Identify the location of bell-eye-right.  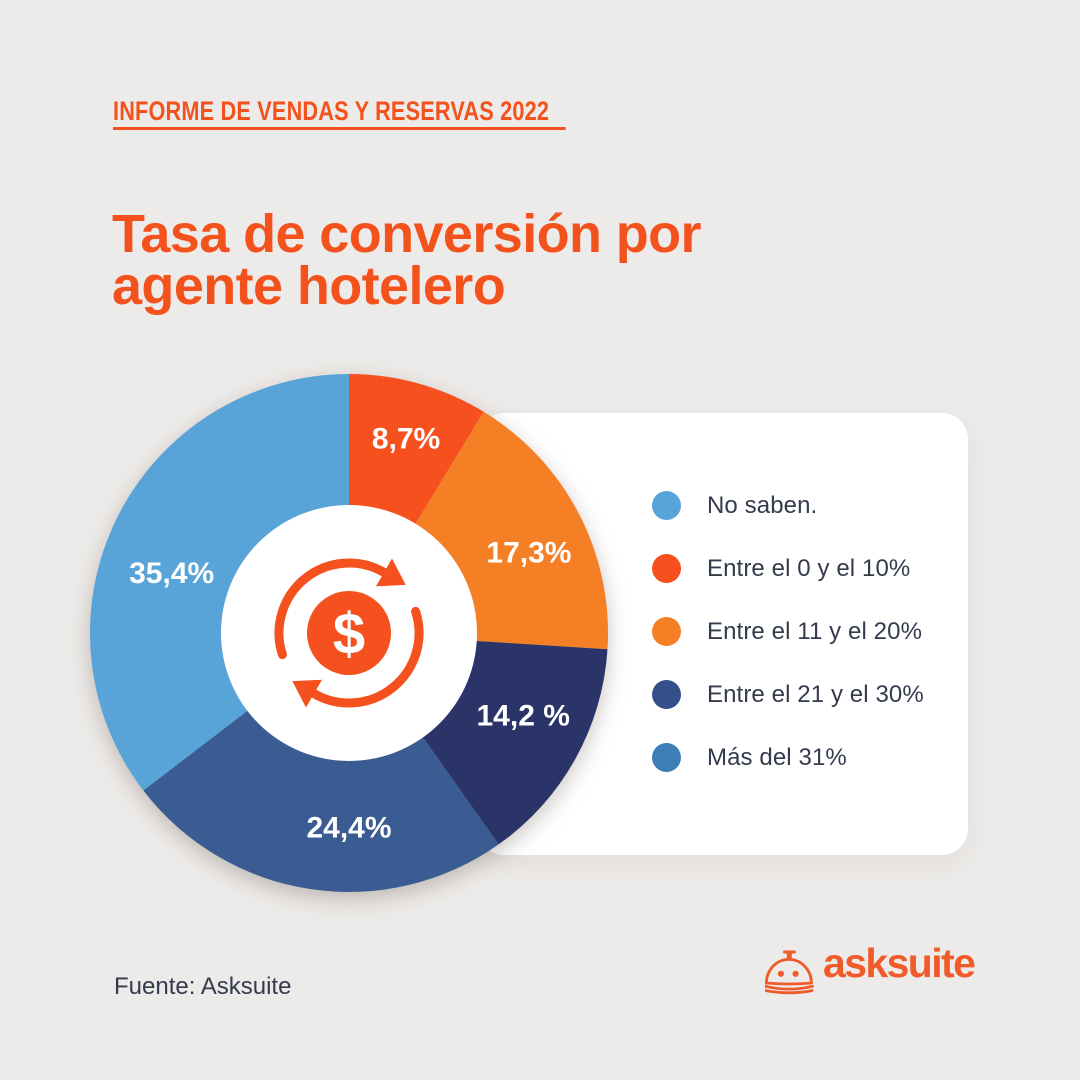
(795, 973).